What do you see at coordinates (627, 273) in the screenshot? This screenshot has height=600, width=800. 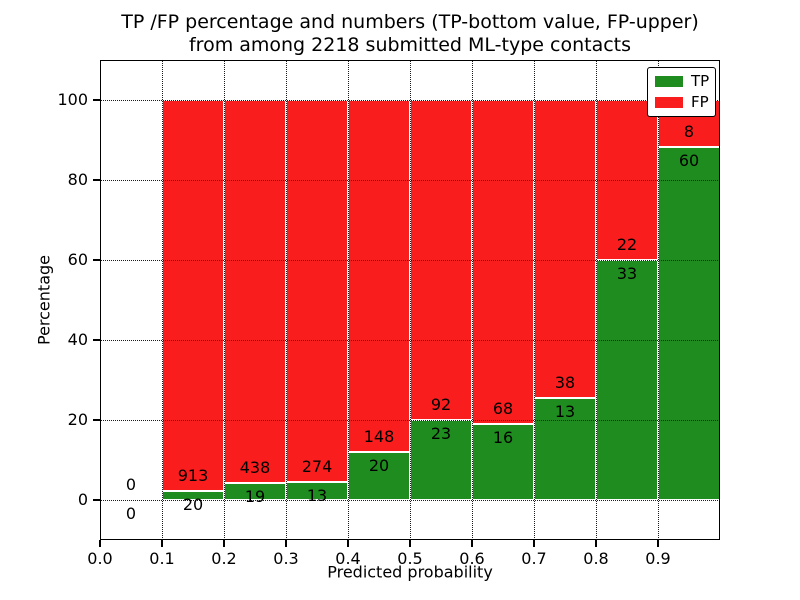 I see `annotation-tp-count: 33` at bounding box center [627, 273].